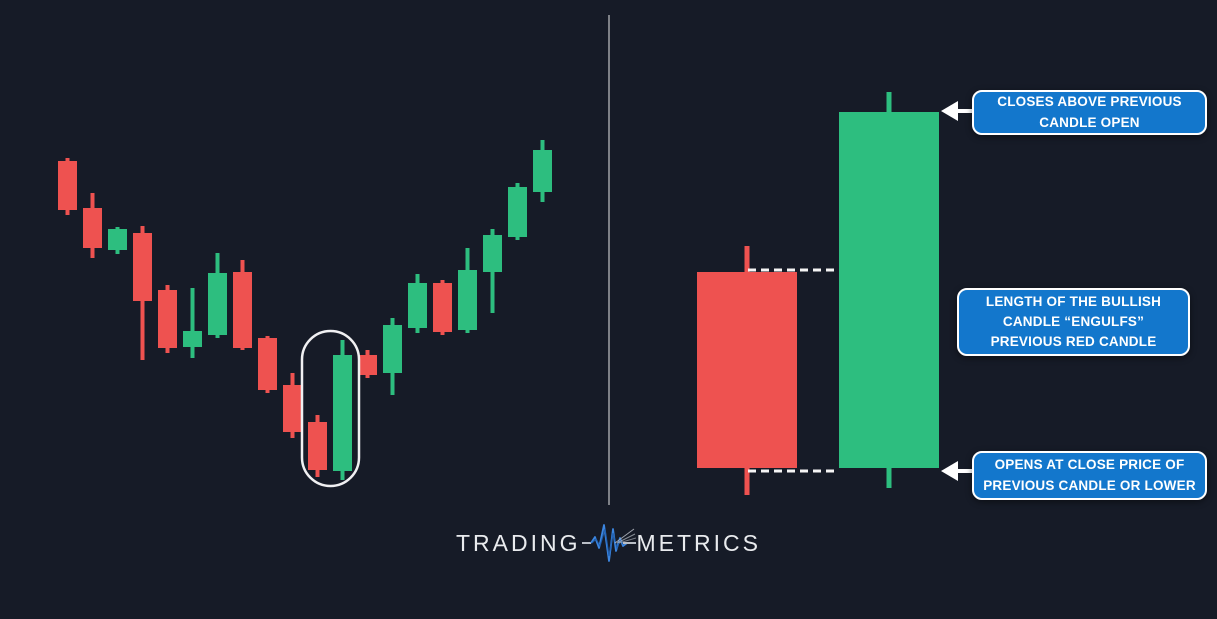 This screenshot has width=1217, height=619. What do you see at coordinates (518, 542) in the screenshot?
I see `logo-text-trading: TRADING` at bounding box center [518, 542].